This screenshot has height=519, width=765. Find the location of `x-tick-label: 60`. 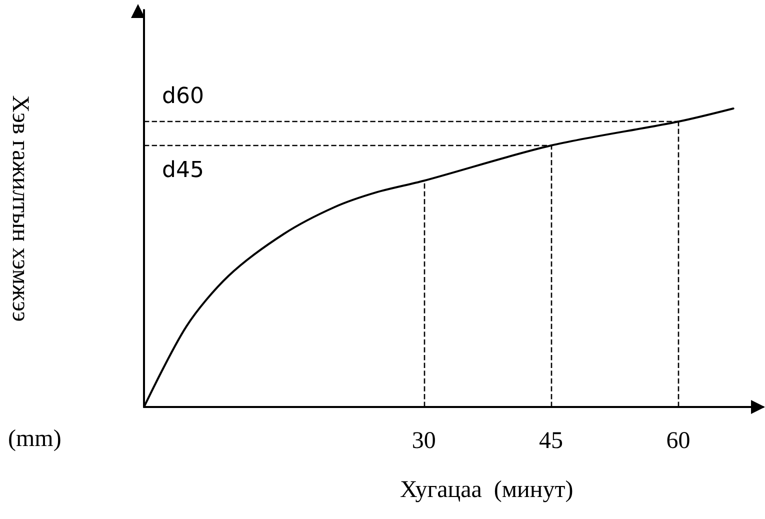

x-tick-label: 60 is located at coordinates (678, 441).